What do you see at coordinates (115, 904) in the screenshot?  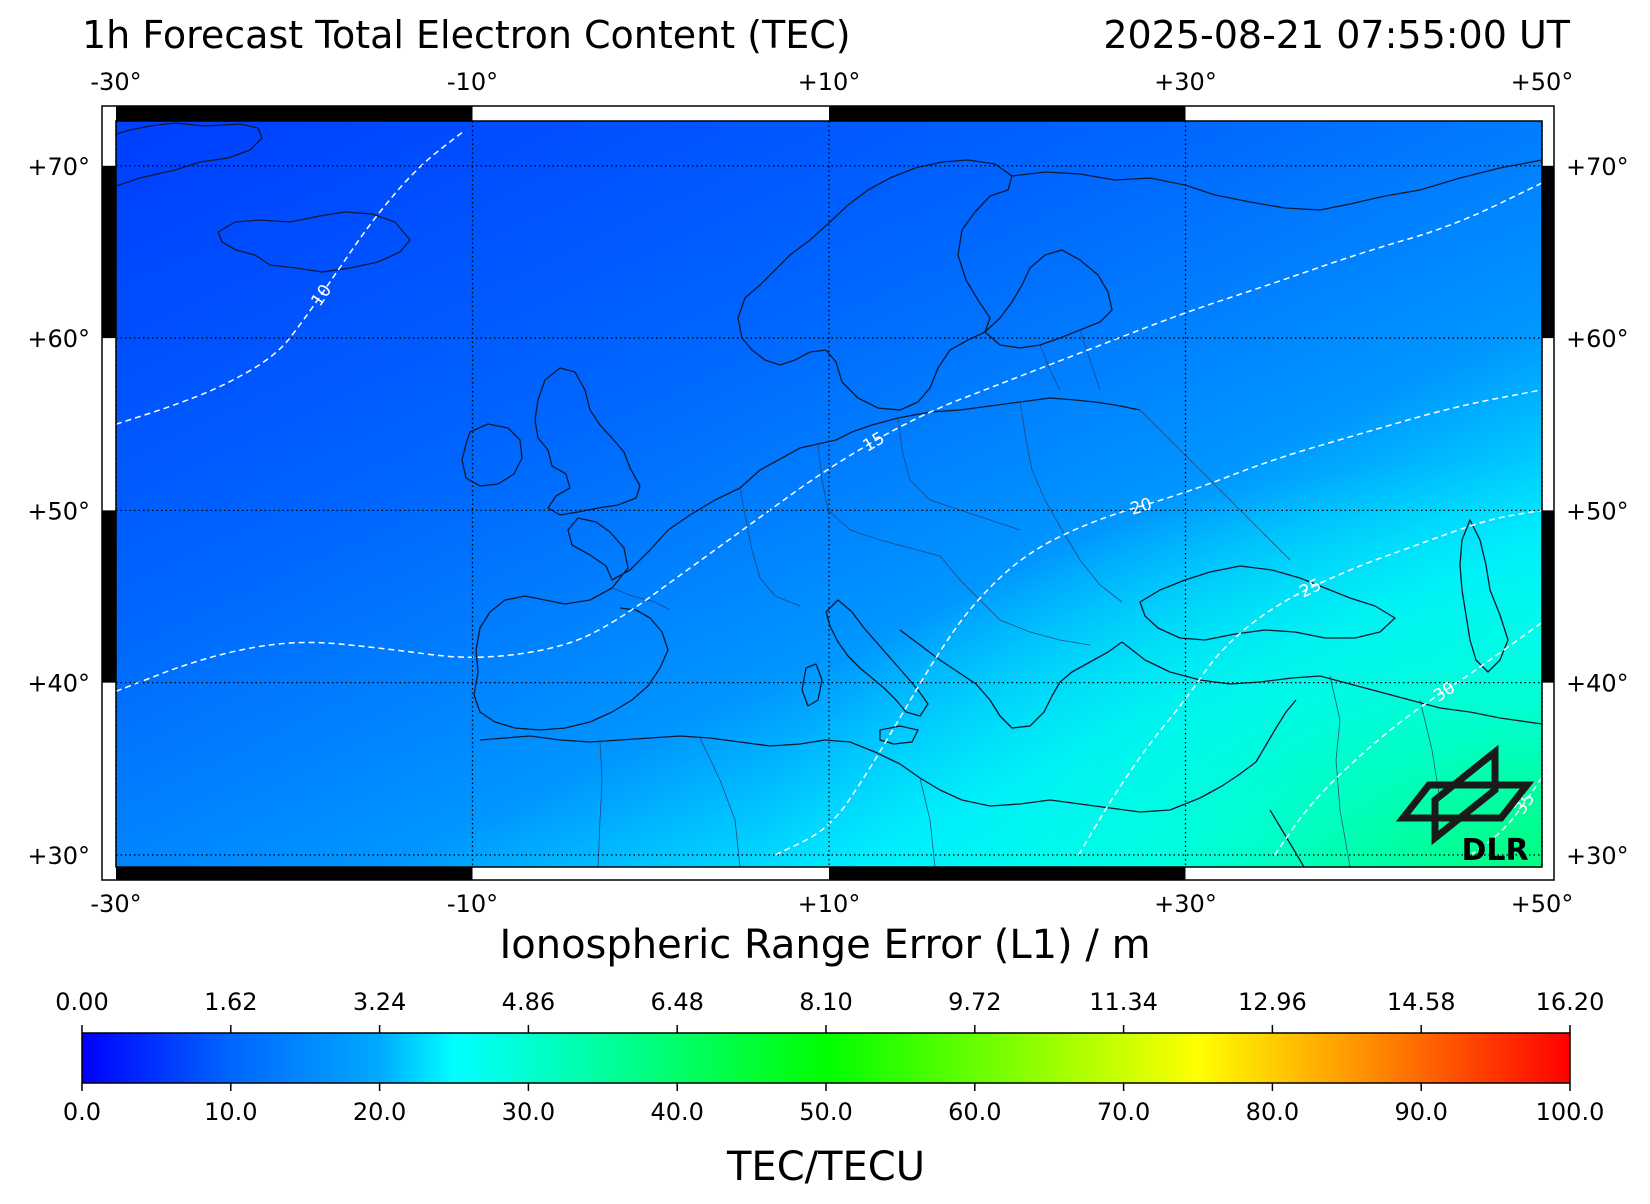 I see `lon-label-bottom: -30°` at bounding box center [115, 904].